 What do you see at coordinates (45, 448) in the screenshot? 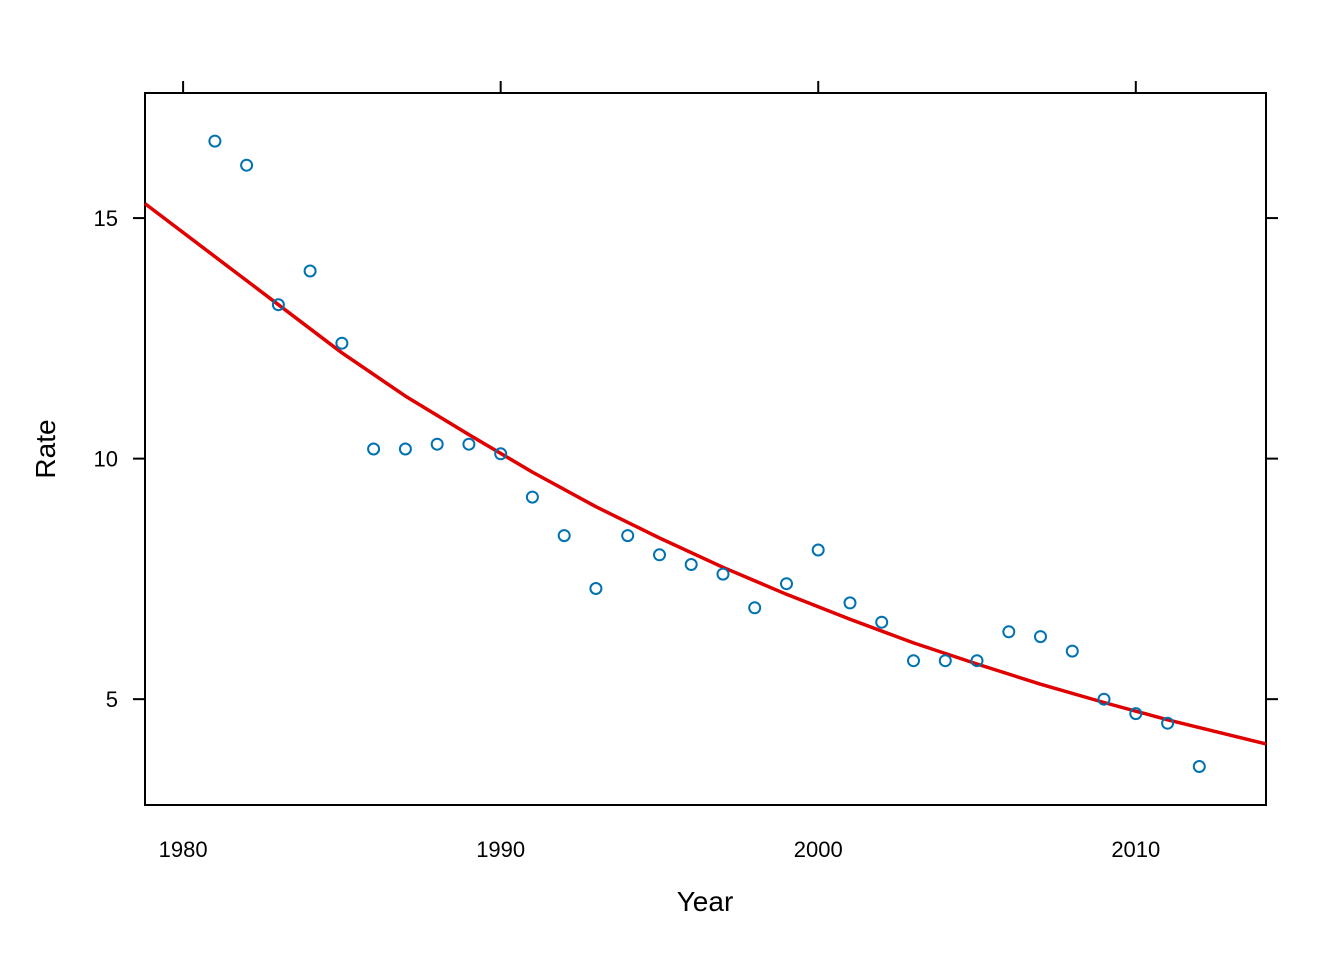
I see `y-axis-title: Rate` at bounding box center [45, 448].